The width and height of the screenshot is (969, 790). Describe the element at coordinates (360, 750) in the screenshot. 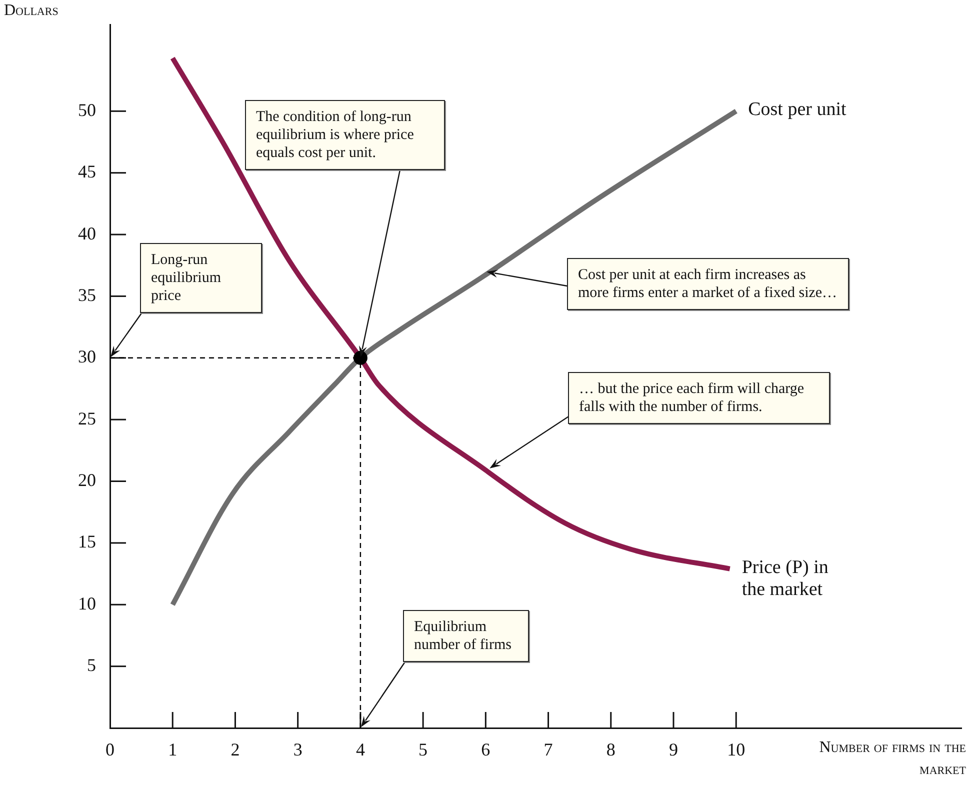

I see `x-tick-label: 4` at that location.